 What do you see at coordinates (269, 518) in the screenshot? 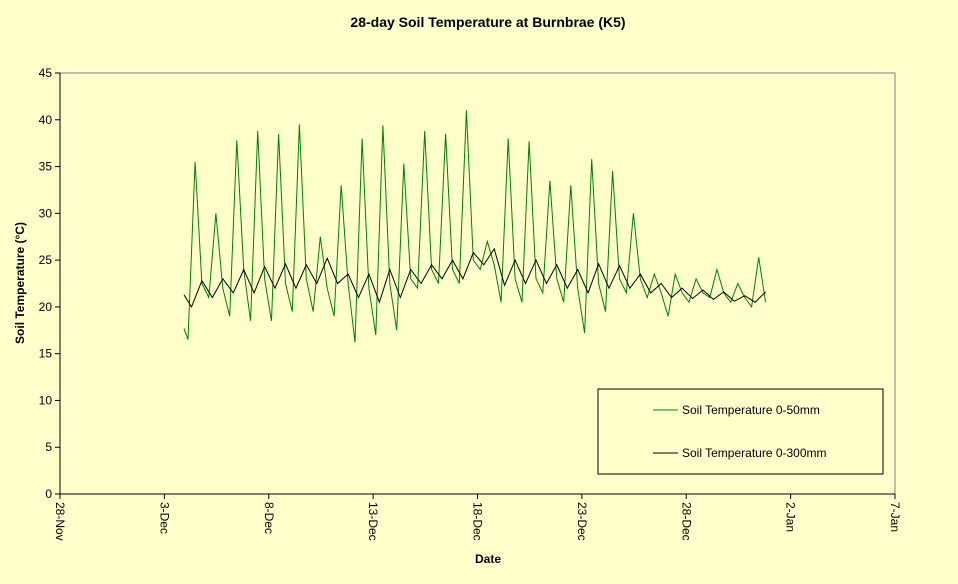
I see `x-tick-label: 8-Dec` at bounding box center [269, 518].